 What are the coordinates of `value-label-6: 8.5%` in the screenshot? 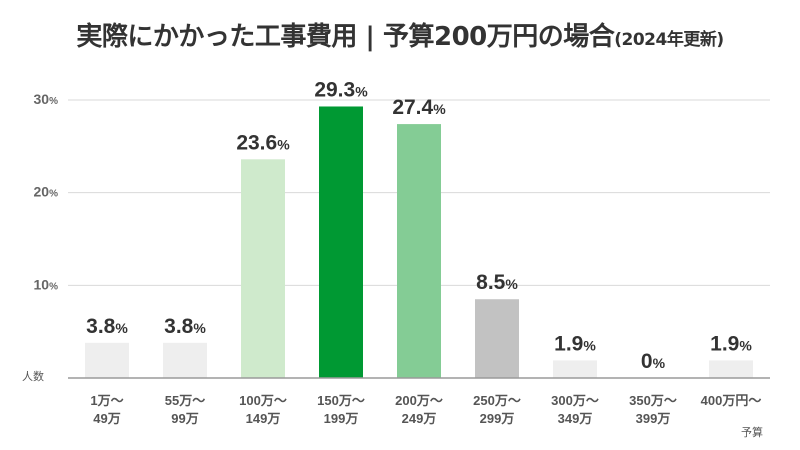 It's located at (497, 282).